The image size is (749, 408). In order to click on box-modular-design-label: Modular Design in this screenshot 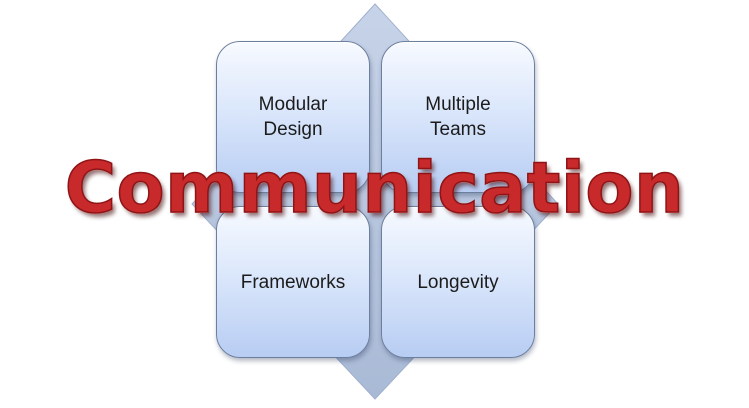, I will do `click(293, 117)`.